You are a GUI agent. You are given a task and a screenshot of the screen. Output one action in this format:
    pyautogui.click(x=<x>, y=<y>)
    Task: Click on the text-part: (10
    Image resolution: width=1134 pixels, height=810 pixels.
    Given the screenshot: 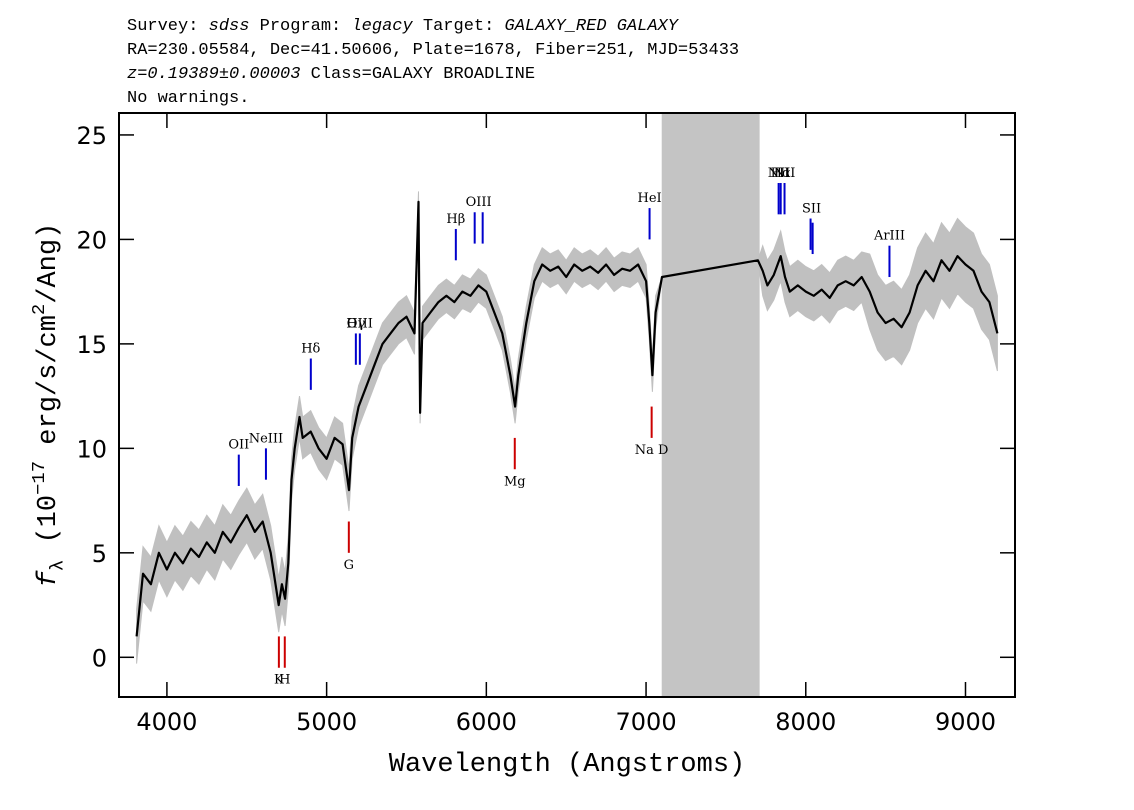 What is the action you would take?
    pyautogui.click(x=49, y=527)
    